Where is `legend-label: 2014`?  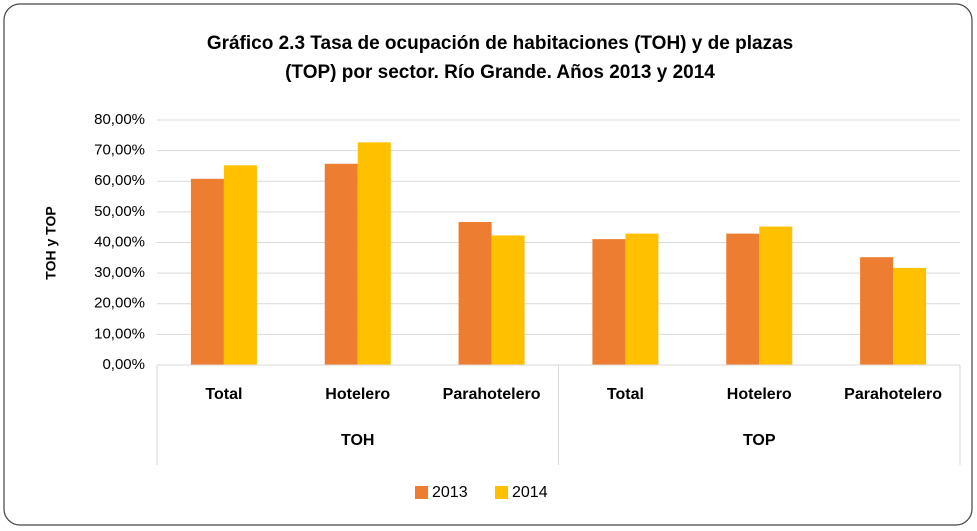
legend-label: 2014 is located at coordinates (530, 492).